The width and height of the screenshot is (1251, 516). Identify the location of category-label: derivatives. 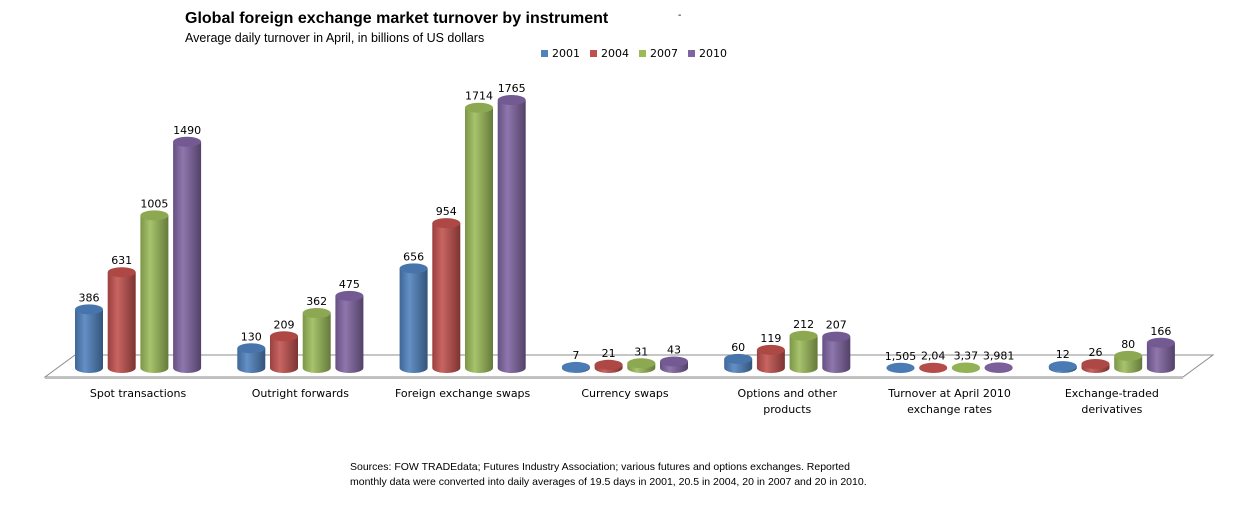
(1111, 409).